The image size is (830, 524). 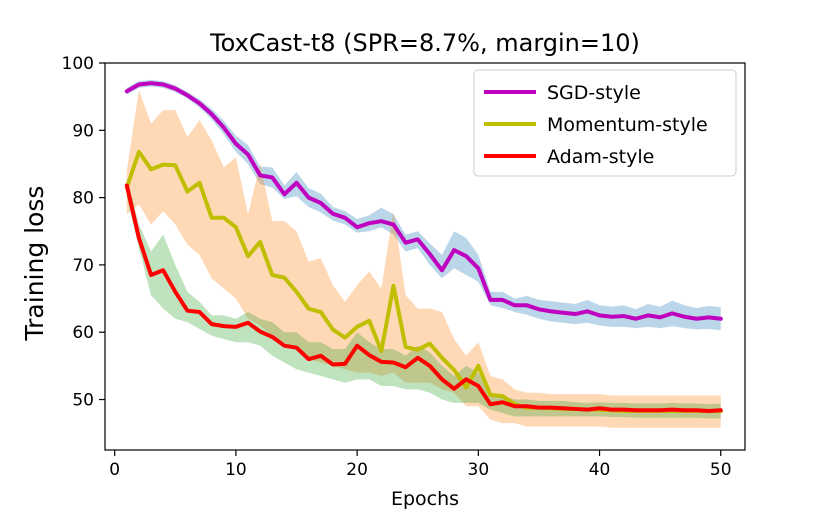 I want to click on x-tick-label: 40, so click(x=600, y=470).